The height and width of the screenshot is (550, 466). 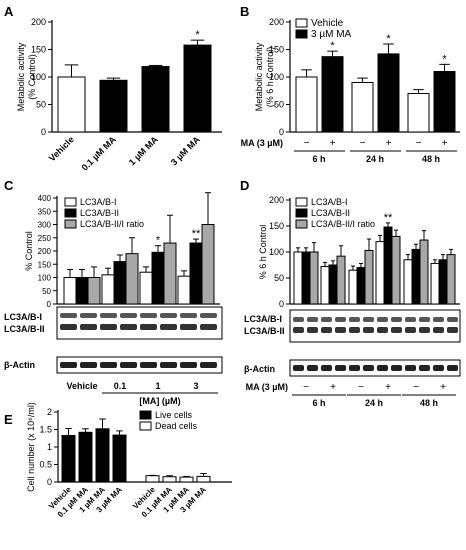 What do you see at coordinates (99, 213) in the screenshot?
I see `c-legend-label: LC3A/B-II` at bounding box center [99, 213].